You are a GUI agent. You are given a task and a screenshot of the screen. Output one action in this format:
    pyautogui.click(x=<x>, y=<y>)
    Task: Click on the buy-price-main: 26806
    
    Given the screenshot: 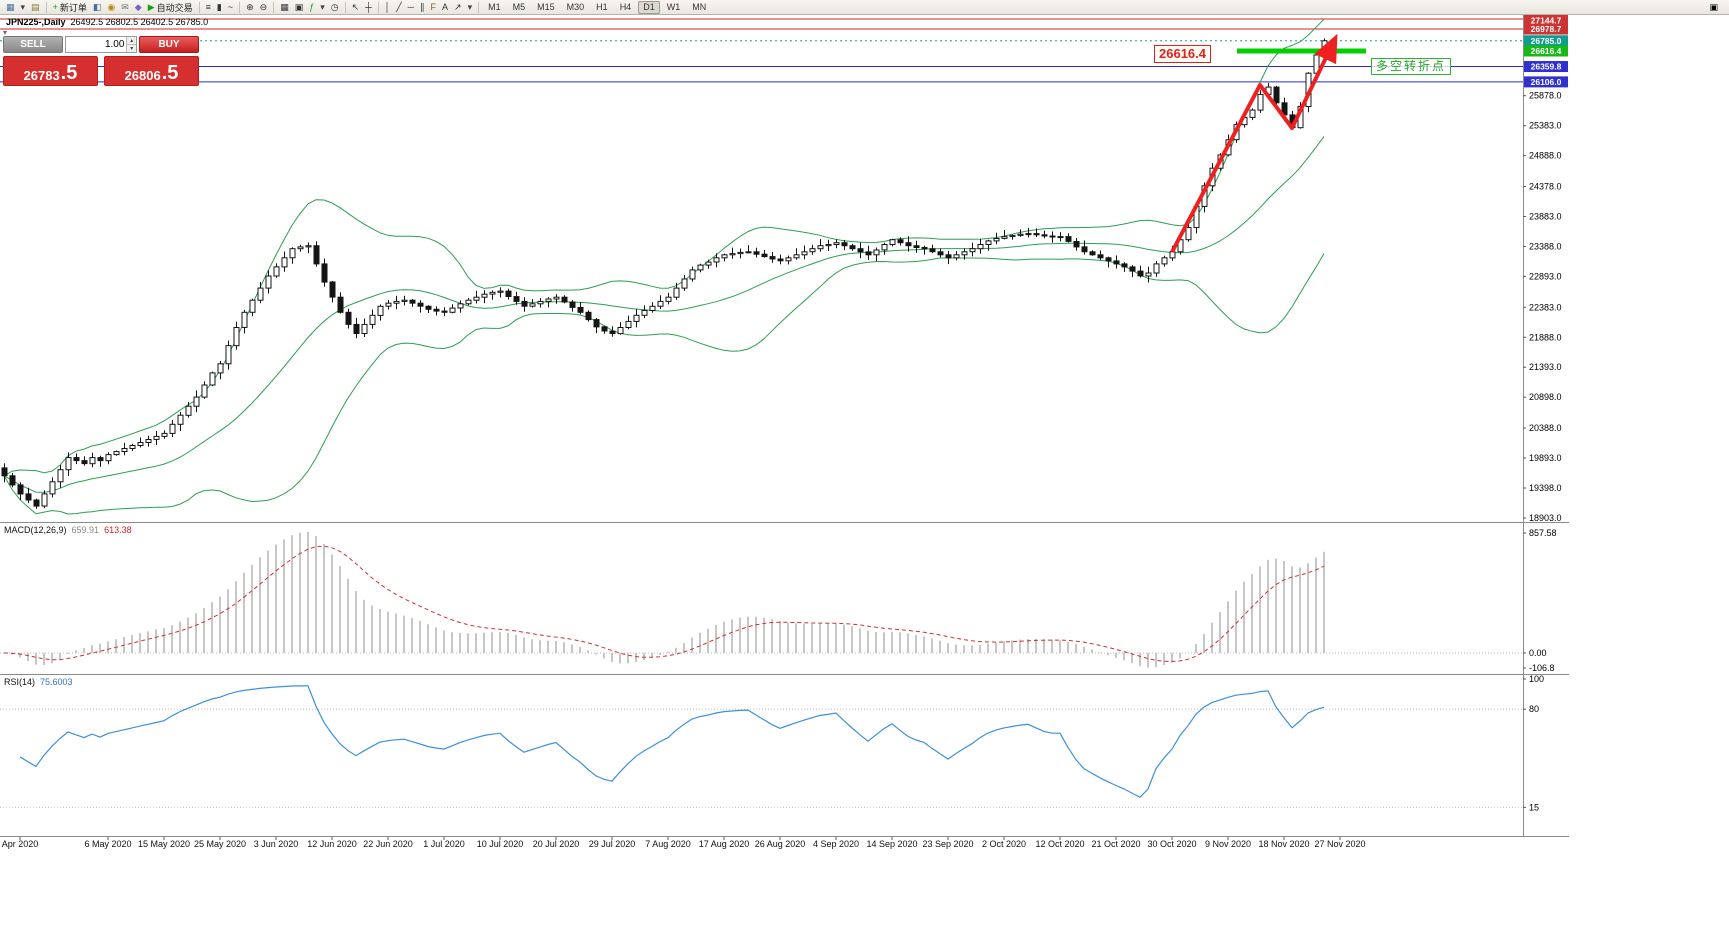 What is the action you would take?
    pyautogui.click(x=142, y=75)
    